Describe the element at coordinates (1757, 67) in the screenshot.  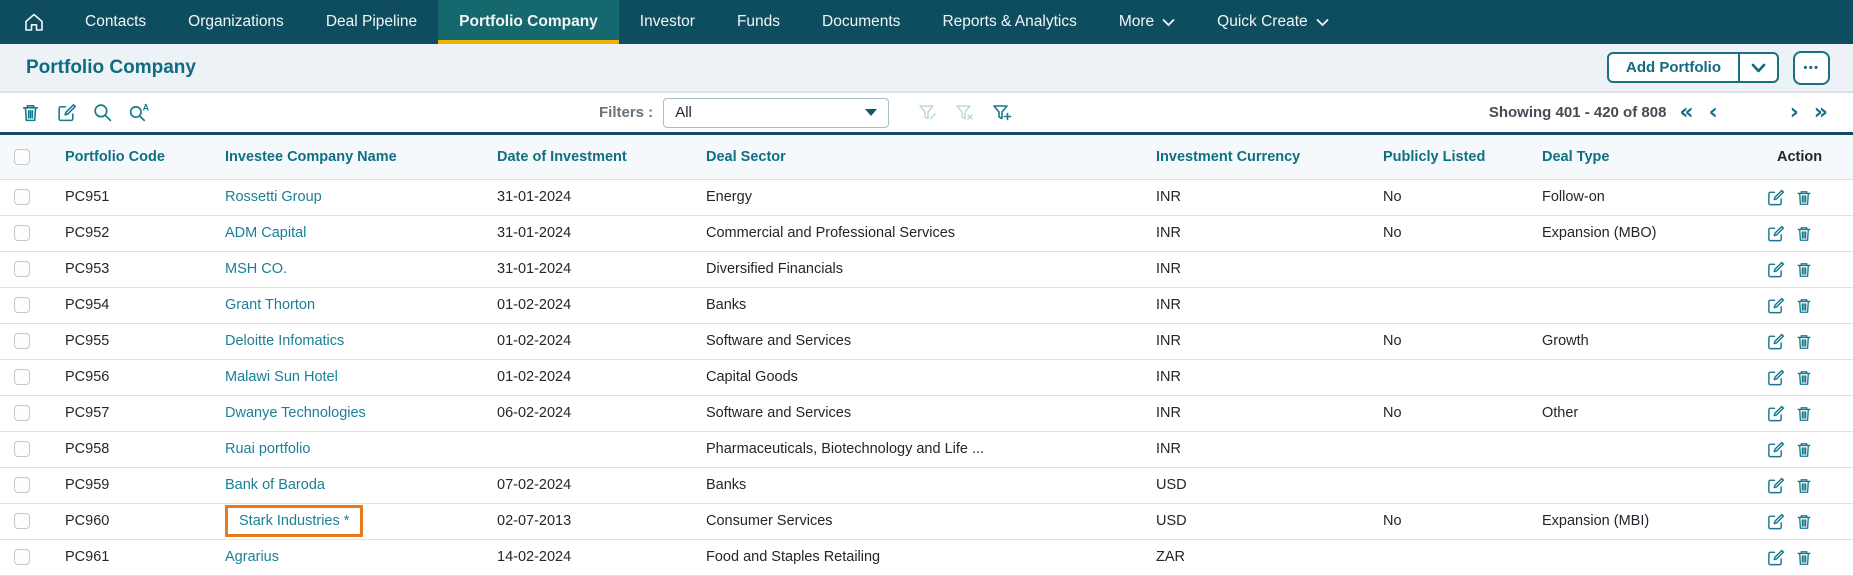
I see `add-portfolio-dropdown-button` at that location.